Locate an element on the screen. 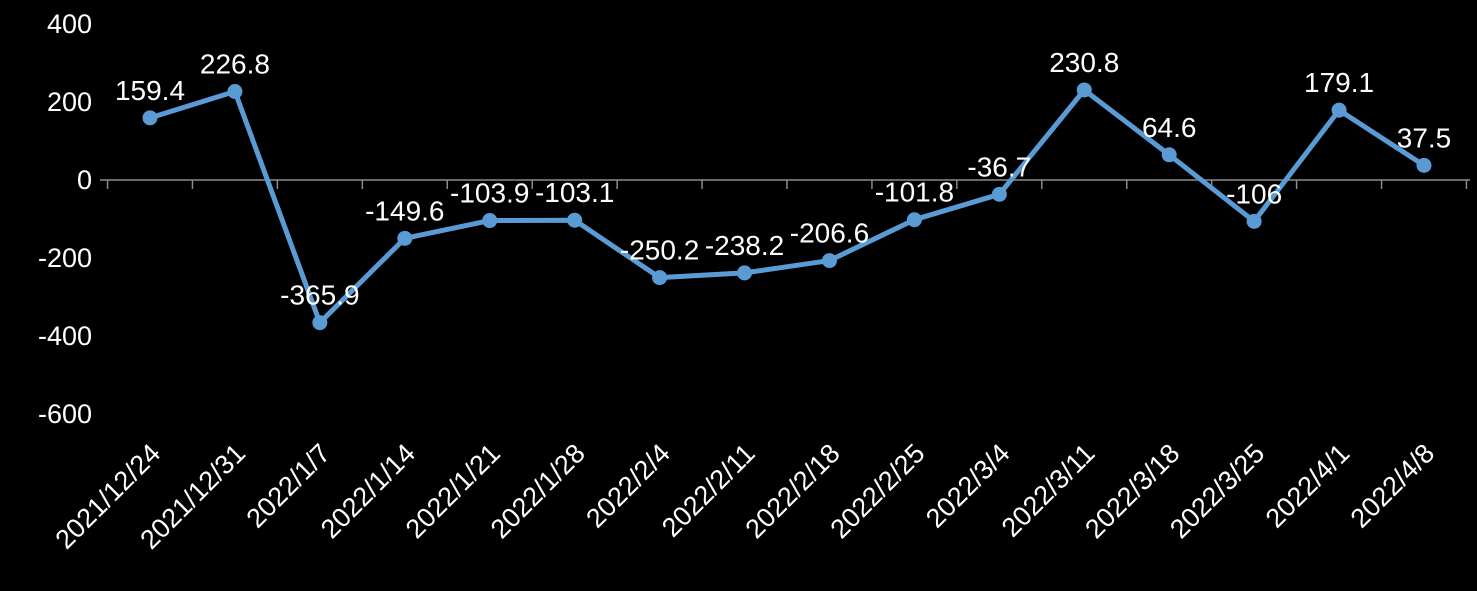  data-label: 37.5 is located at coordinates (1424, 137).